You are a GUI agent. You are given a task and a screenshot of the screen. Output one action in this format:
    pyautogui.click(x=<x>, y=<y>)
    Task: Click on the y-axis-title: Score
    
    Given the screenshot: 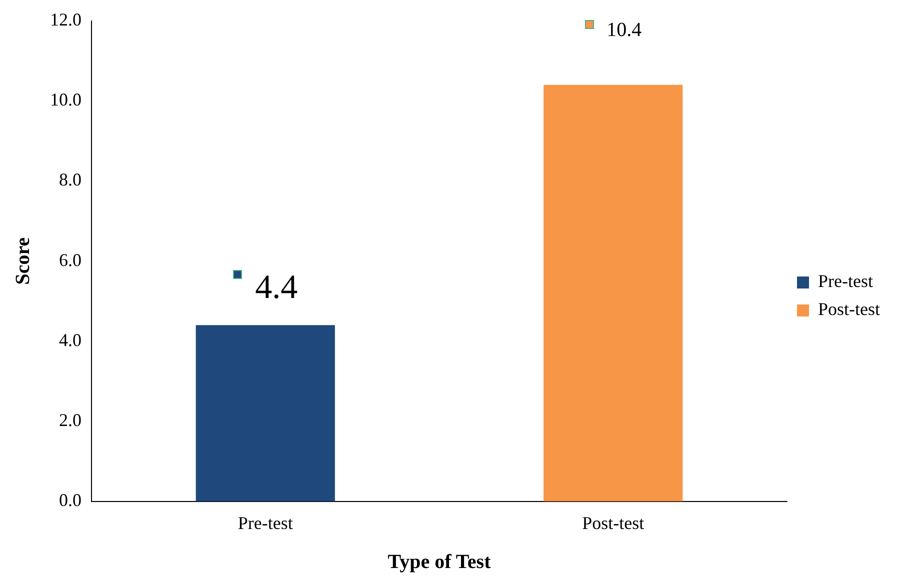 What is the action you would take?
    pyautogui.click(x=23, y=261)
    